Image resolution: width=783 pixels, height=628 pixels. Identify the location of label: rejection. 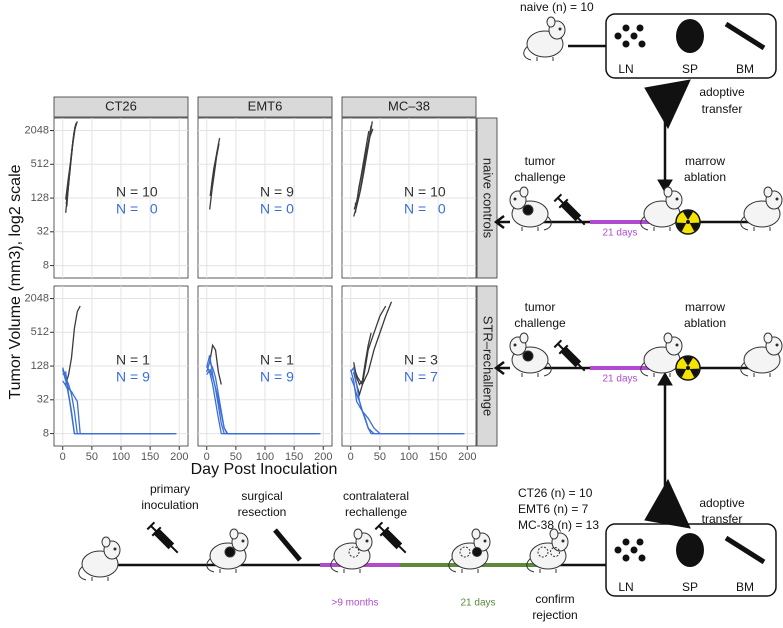
(554, 615).